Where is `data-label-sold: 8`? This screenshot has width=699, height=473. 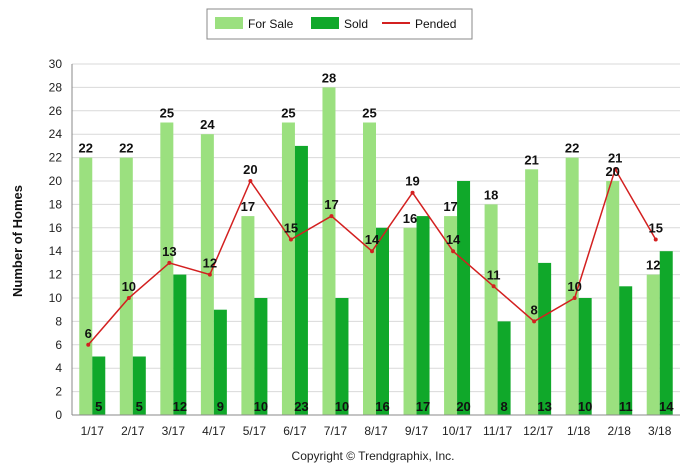
data-label-sold: 8 is located at coordinates (503, 406).